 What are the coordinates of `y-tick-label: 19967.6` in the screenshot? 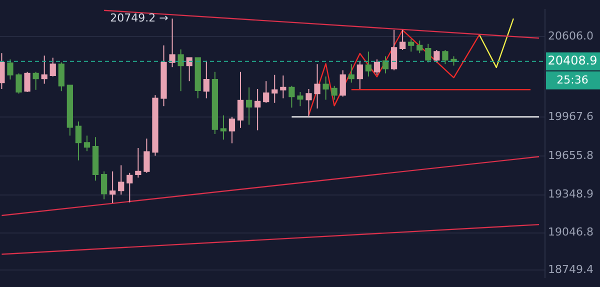 It's located at (571, 116).